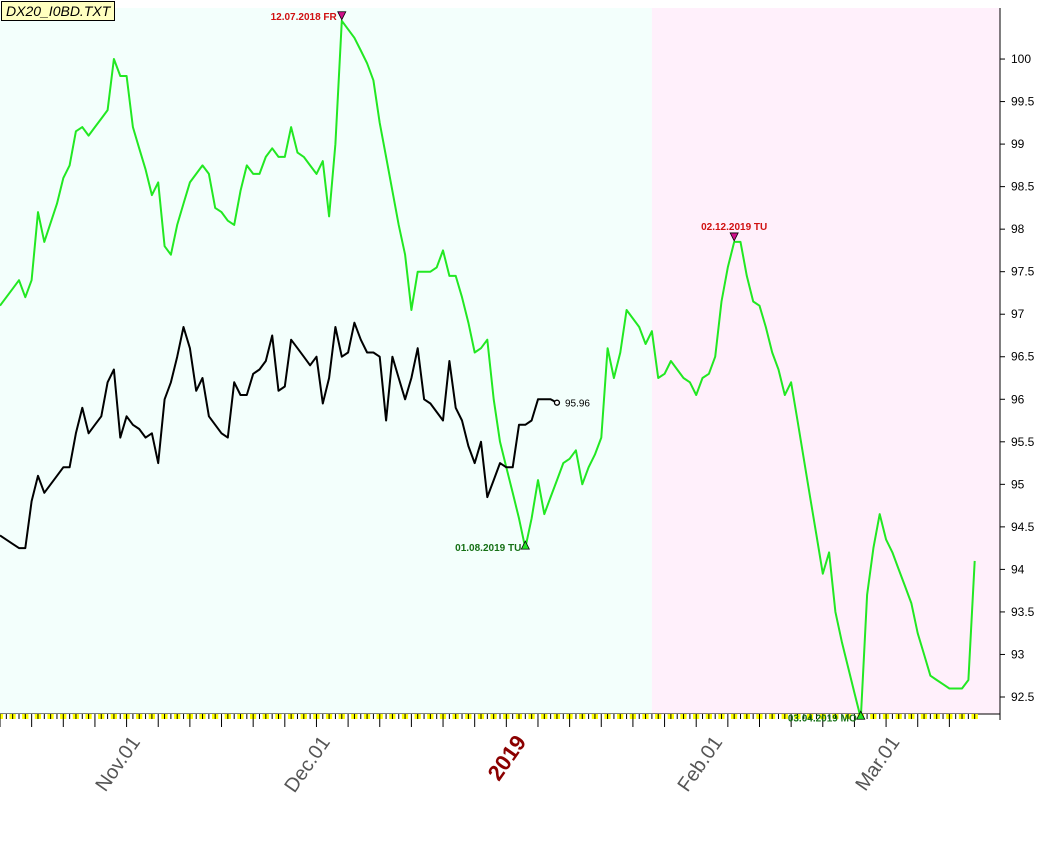  I want to click on y-tick-label: 95.5, so click(1023, 442).